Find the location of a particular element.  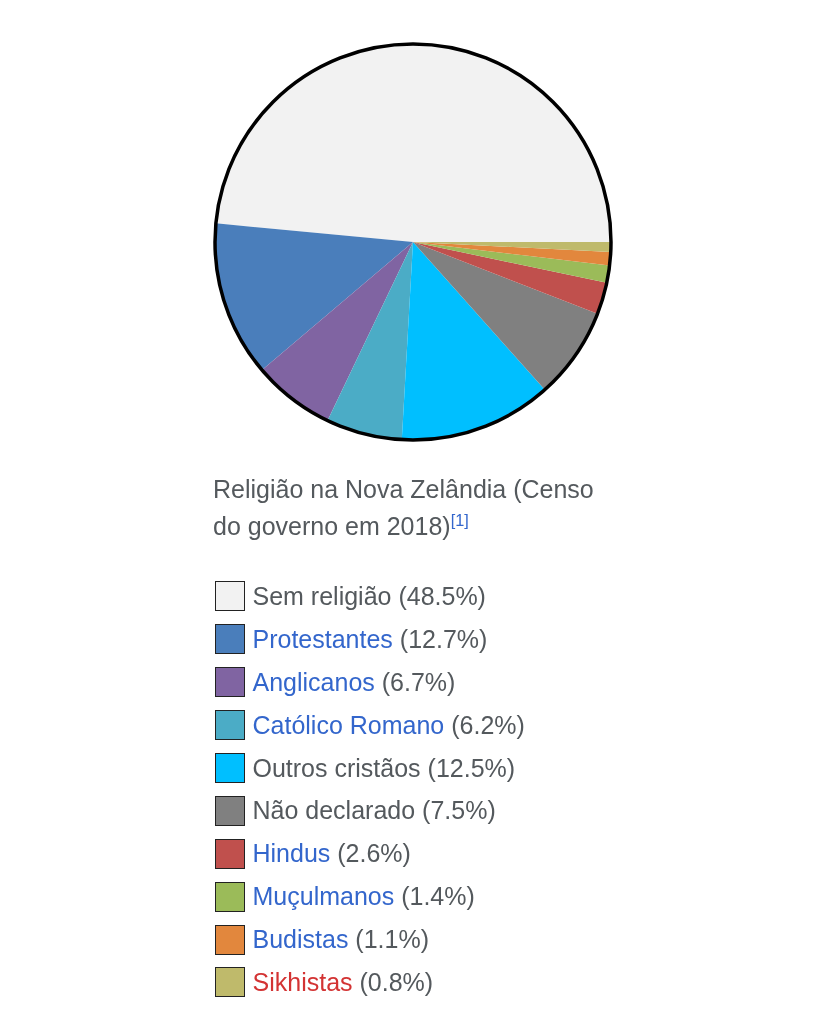

data-label: (2.6%) is located at coordinates (373, 853).